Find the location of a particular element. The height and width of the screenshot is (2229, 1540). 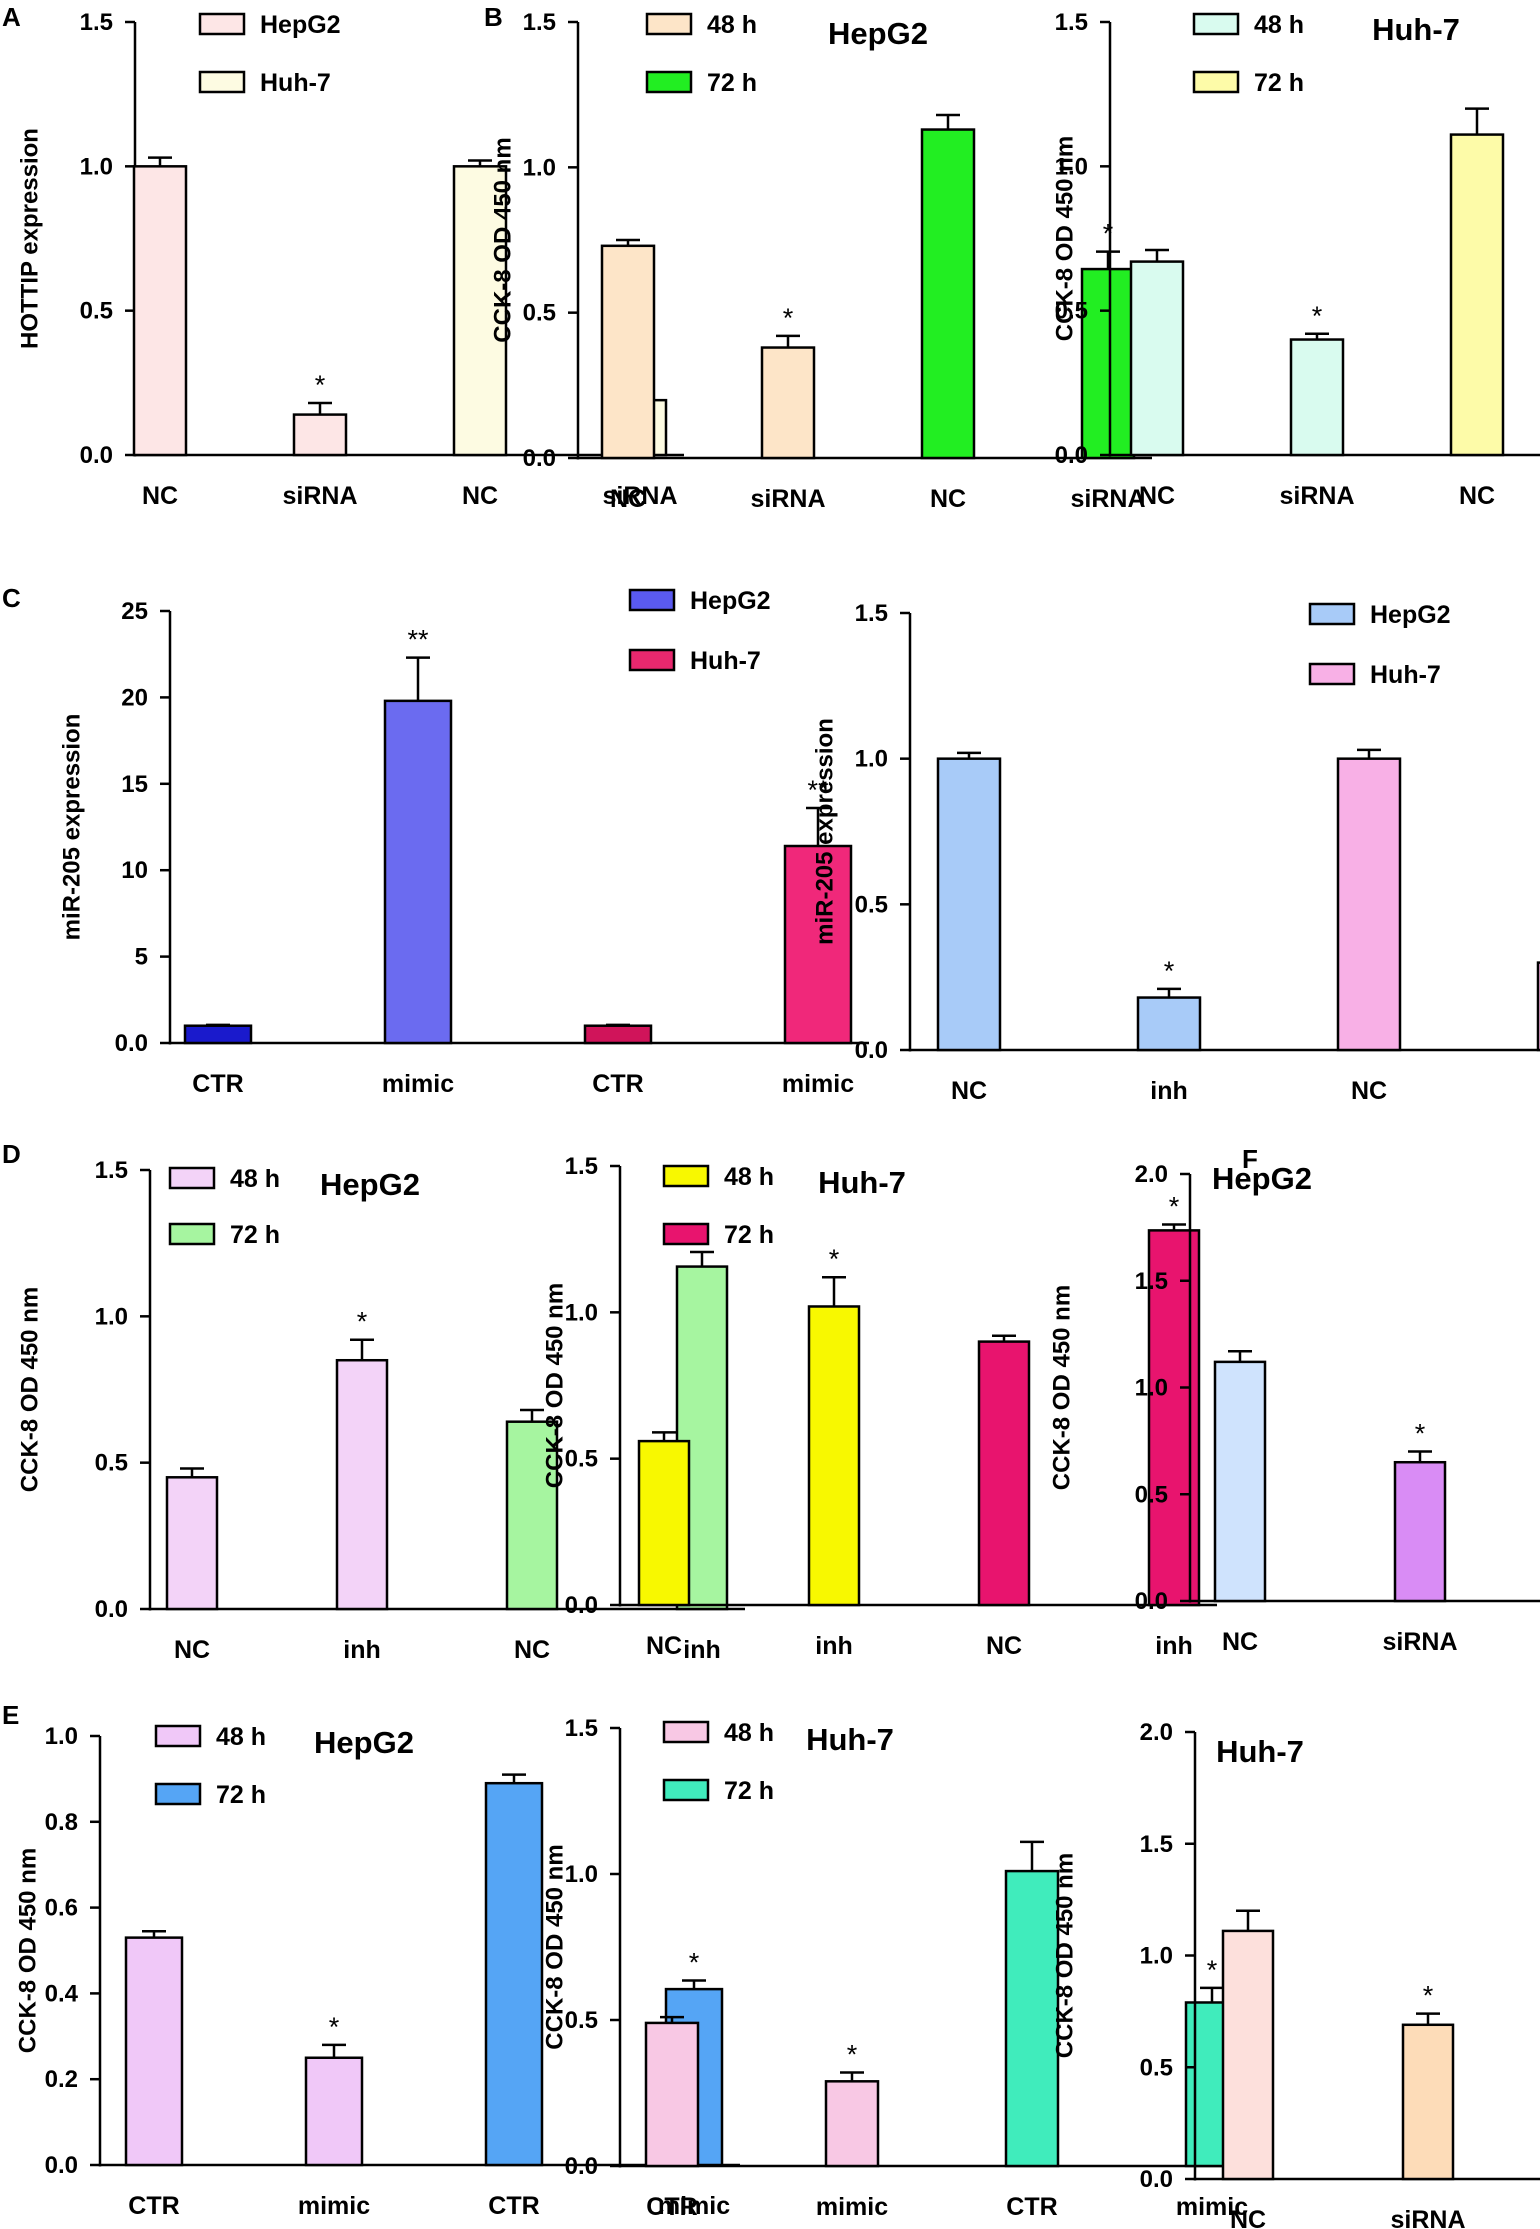

panel-letter: A is located at coordinates (11, 17).